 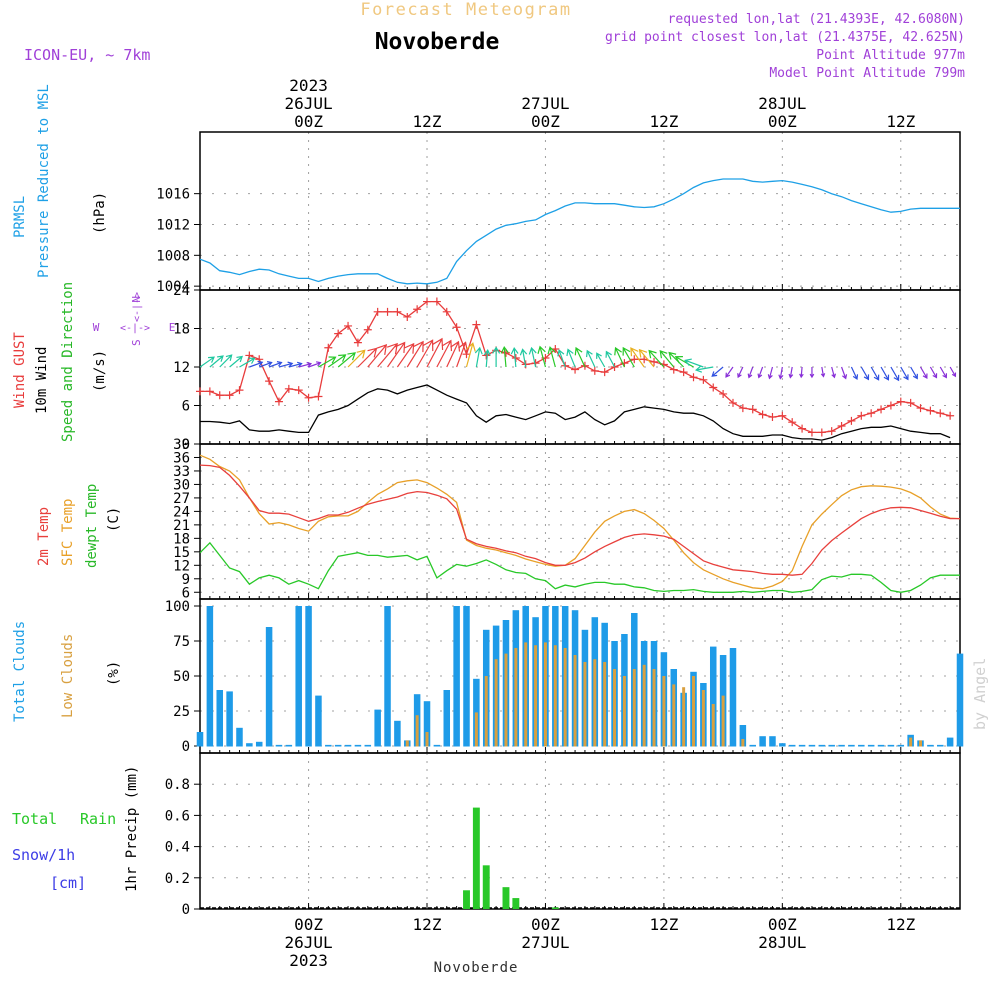 I want to click on total-clouds-label: Total Clouds, so click(x=20, y=671).